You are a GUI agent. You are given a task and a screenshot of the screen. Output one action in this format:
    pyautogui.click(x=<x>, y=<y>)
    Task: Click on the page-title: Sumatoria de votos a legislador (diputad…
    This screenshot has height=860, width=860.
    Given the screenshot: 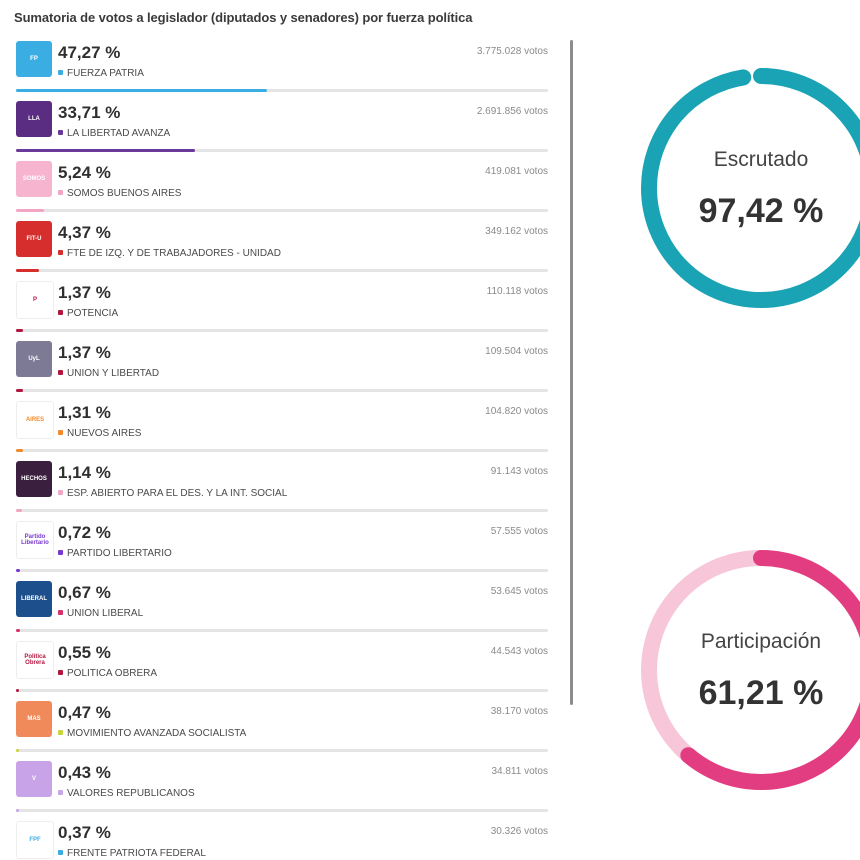 What is the action you would take?
    pyautogui.click(x=243, y=17)
    